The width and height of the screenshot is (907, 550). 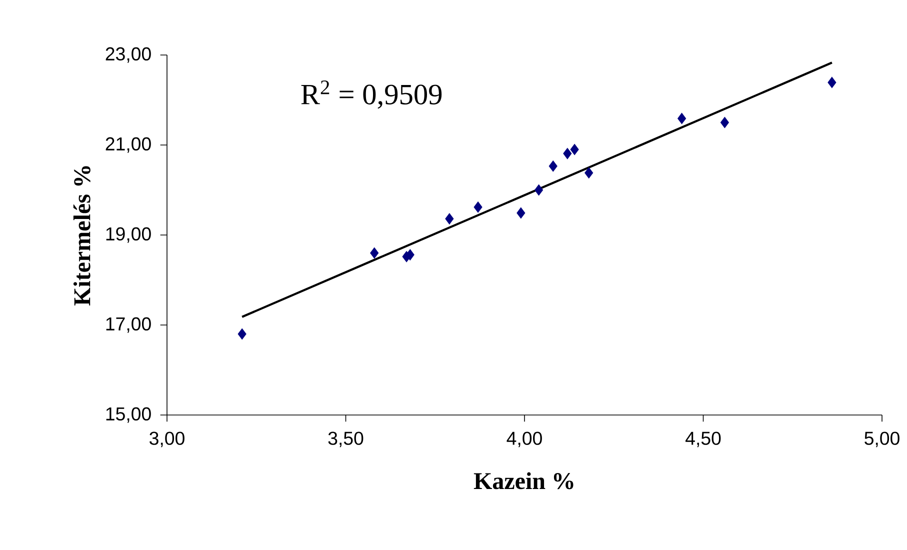 What do you see at coordinates (81, 236) in the screenshot?
I see `y-axis-title: Kitermelés %` at bounding box center [81, 236].